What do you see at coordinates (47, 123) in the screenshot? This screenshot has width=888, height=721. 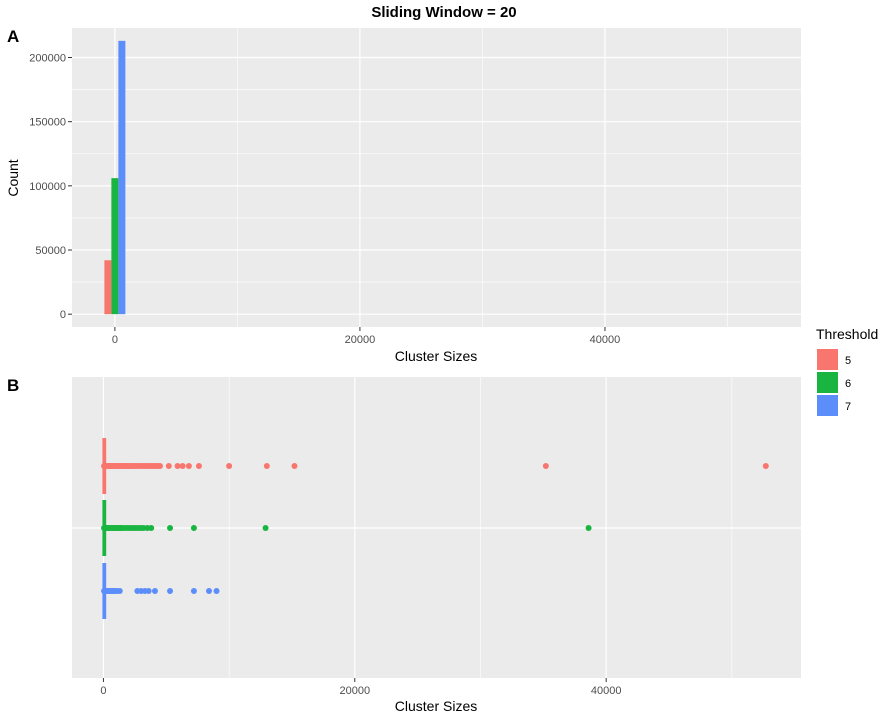 I see `panel-a-y-tick-label: 150000` at bounding box center [47, 123].